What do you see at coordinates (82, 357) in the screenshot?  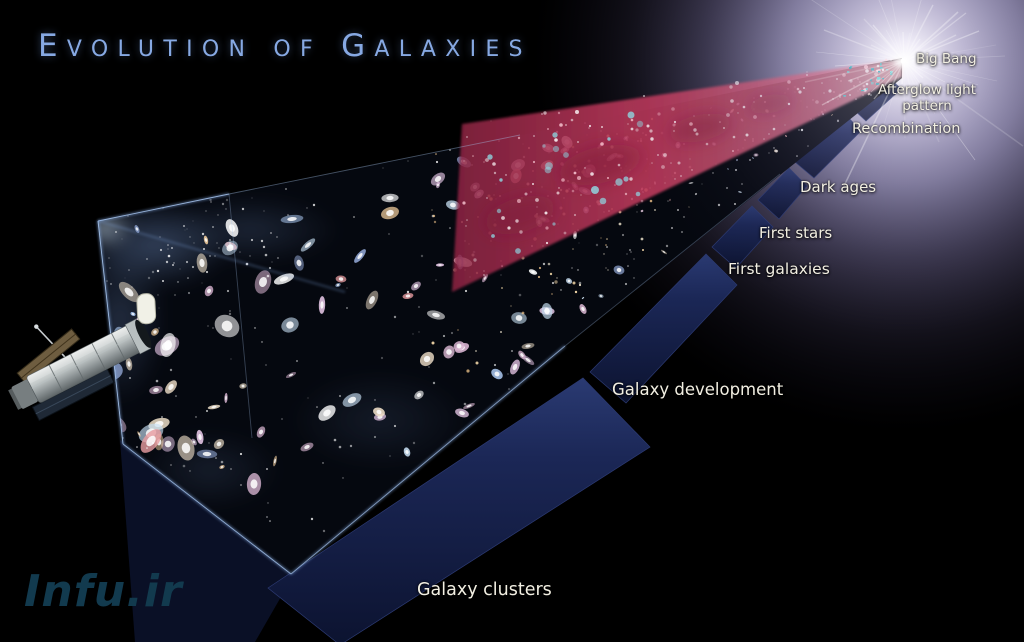 I see `hubble-telescope-icon` at bounding box center [82, 357].